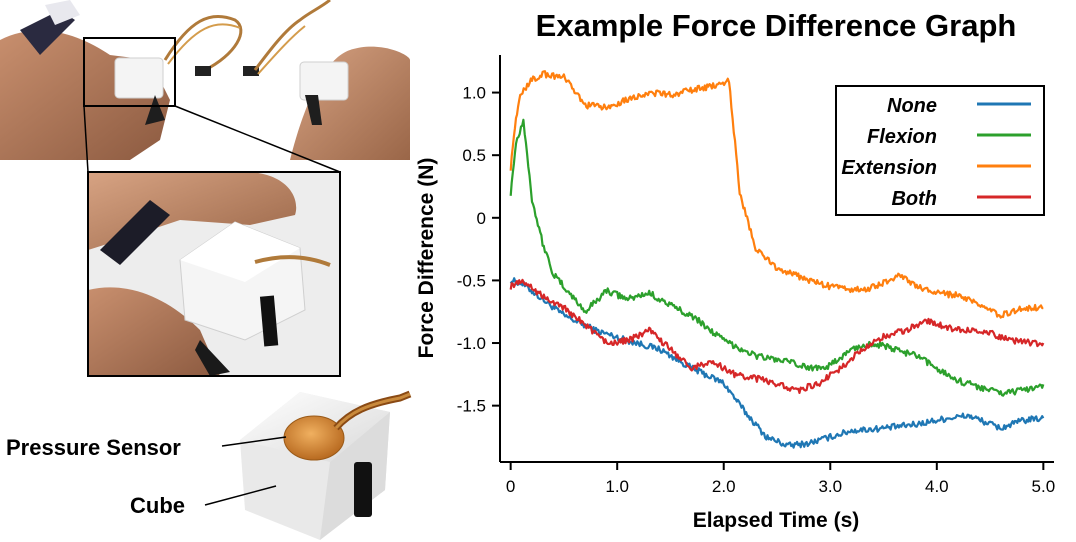 The height and width of the screenshot is (542, 1076). Describe the element at coordinates (474, 155) in the screenshot. I see `y-tick-label: 0.5` at that location.